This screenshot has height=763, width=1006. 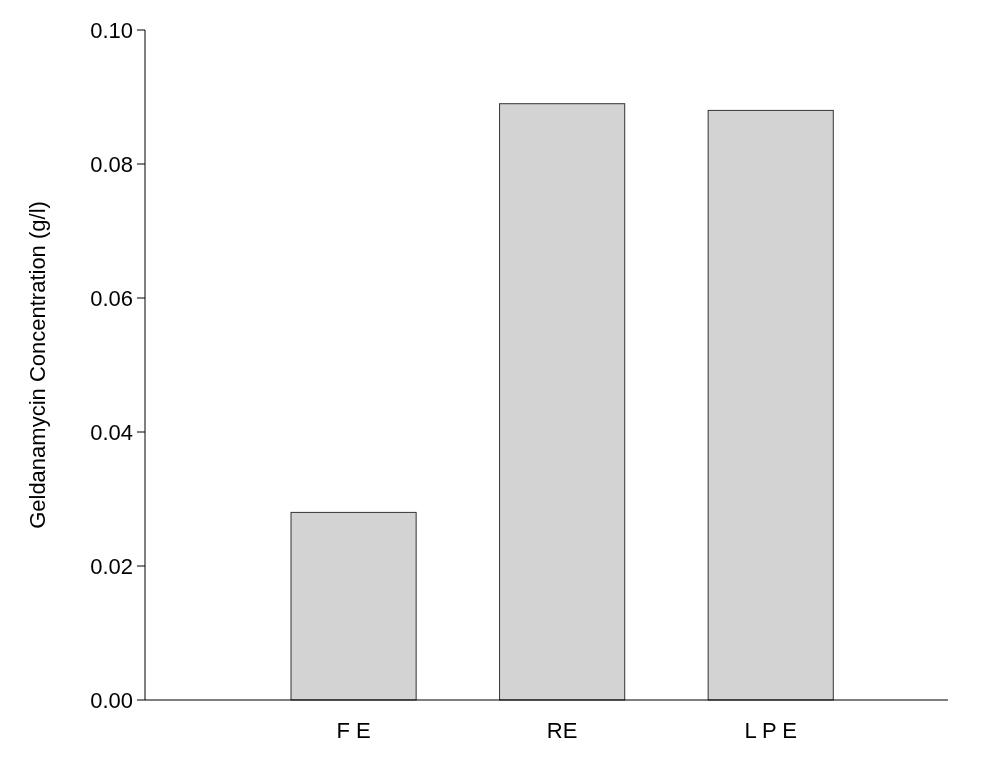 What do you see at coordinates (37, 365) in the screenshot?
I see `y-axis-title: Geldanamycin Concentration (g/l)` at bounding box center [37, 365].